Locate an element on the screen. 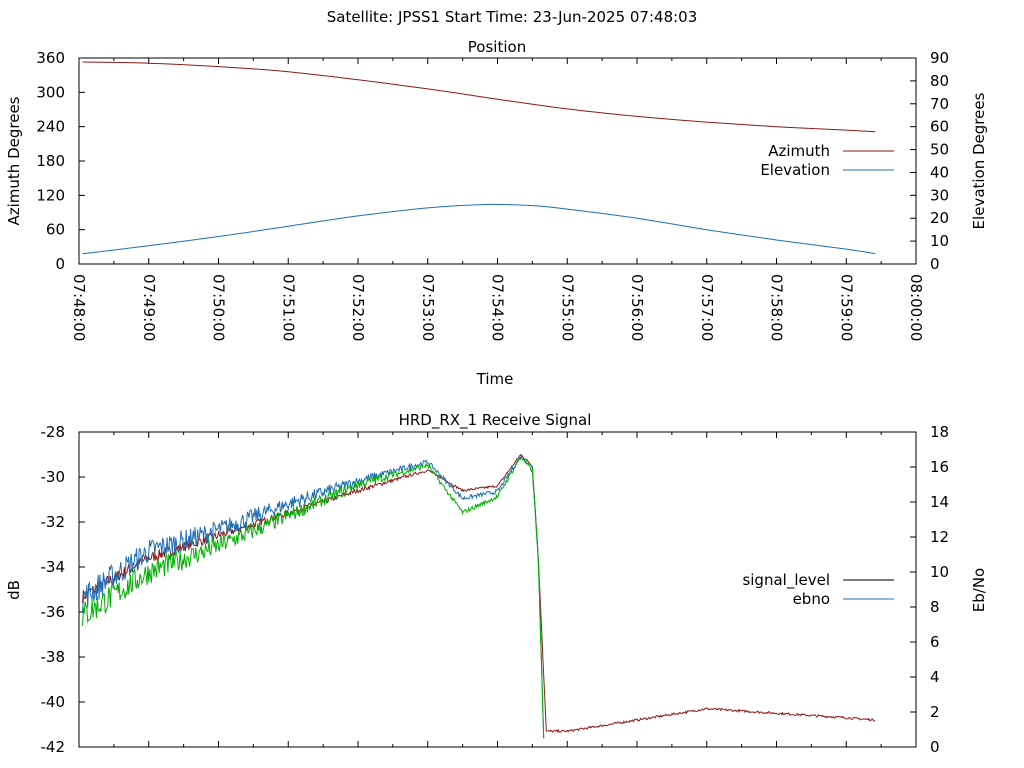  signal-legend: signal_level ebno is located at coordinates (818, 589).